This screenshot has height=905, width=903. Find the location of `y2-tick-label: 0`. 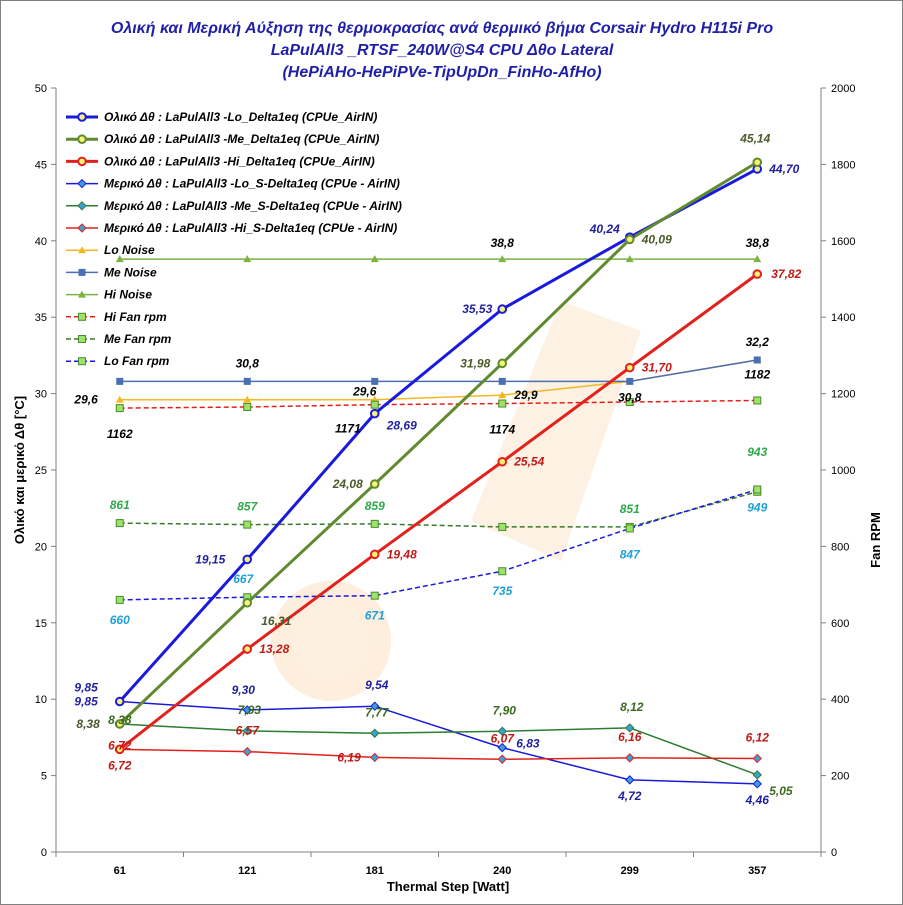

y2-tick-label: 0 is located at coordinates (834, 853).